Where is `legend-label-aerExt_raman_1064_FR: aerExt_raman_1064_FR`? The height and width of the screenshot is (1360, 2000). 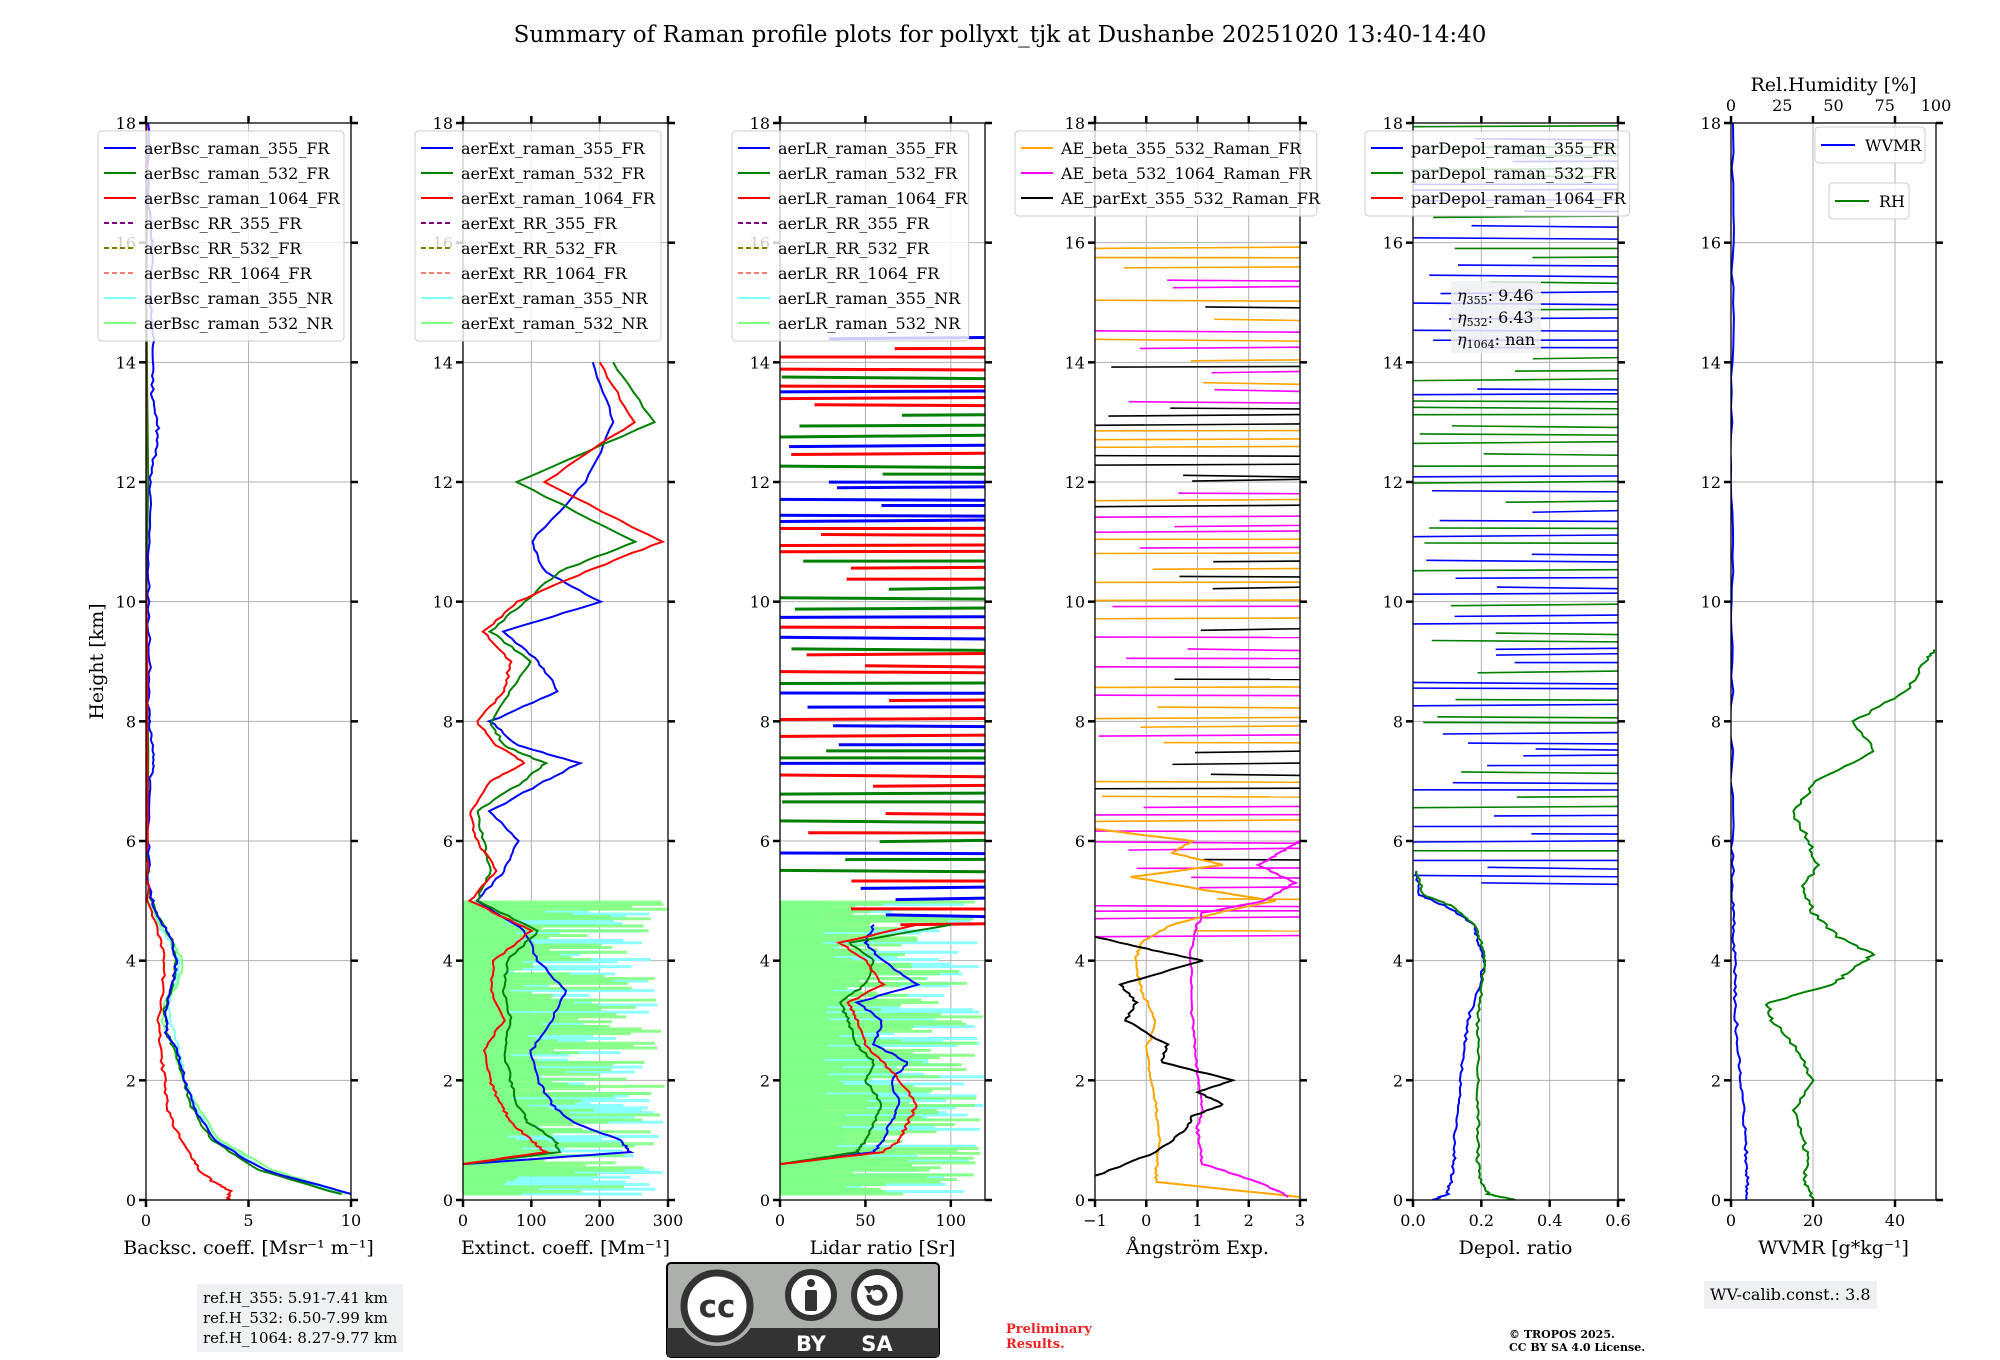
legend-label-aerExt_raman_1064_FR: aerExt_raman_1064_FR is located at coordinates (558, 198).